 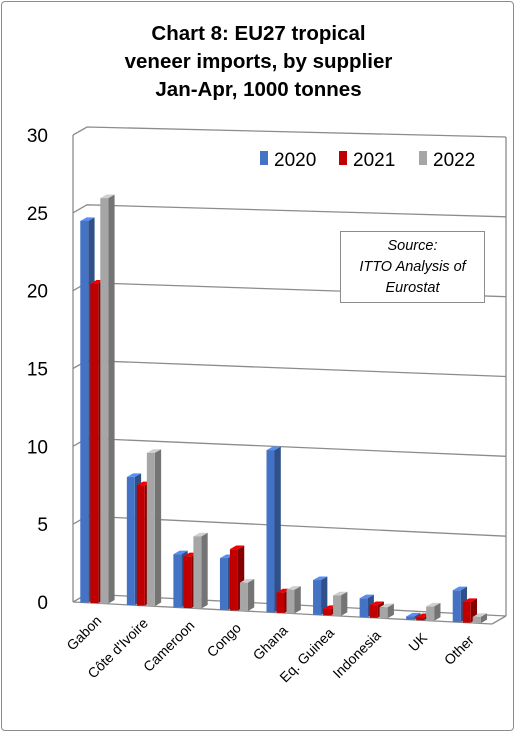 I want to click on legend-item: 2020, so click(x=288, y=160).